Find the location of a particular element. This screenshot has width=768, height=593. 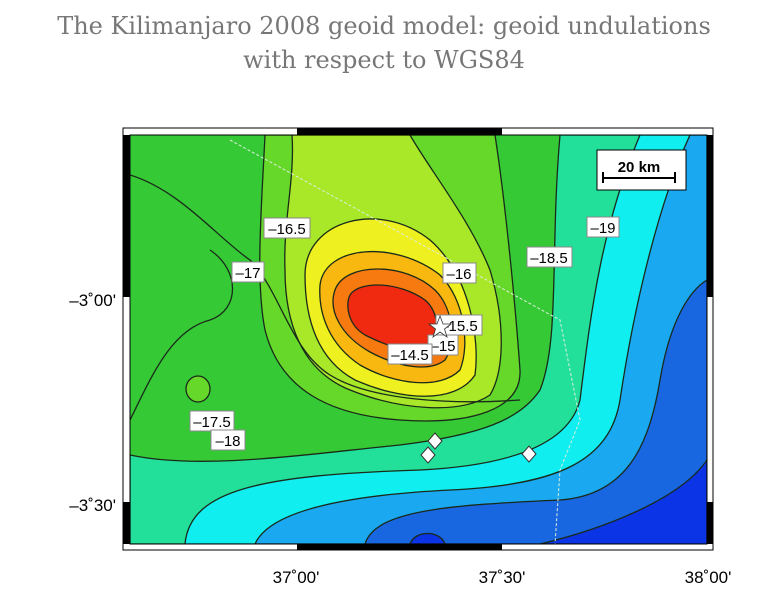

scale-bar is located at coordinates (639, 177).